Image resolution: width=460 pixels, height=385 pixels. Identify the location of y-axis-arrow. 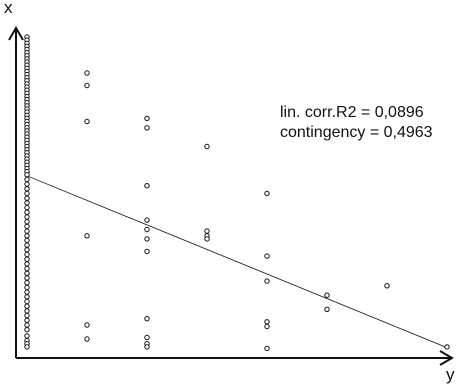
(16, 33).